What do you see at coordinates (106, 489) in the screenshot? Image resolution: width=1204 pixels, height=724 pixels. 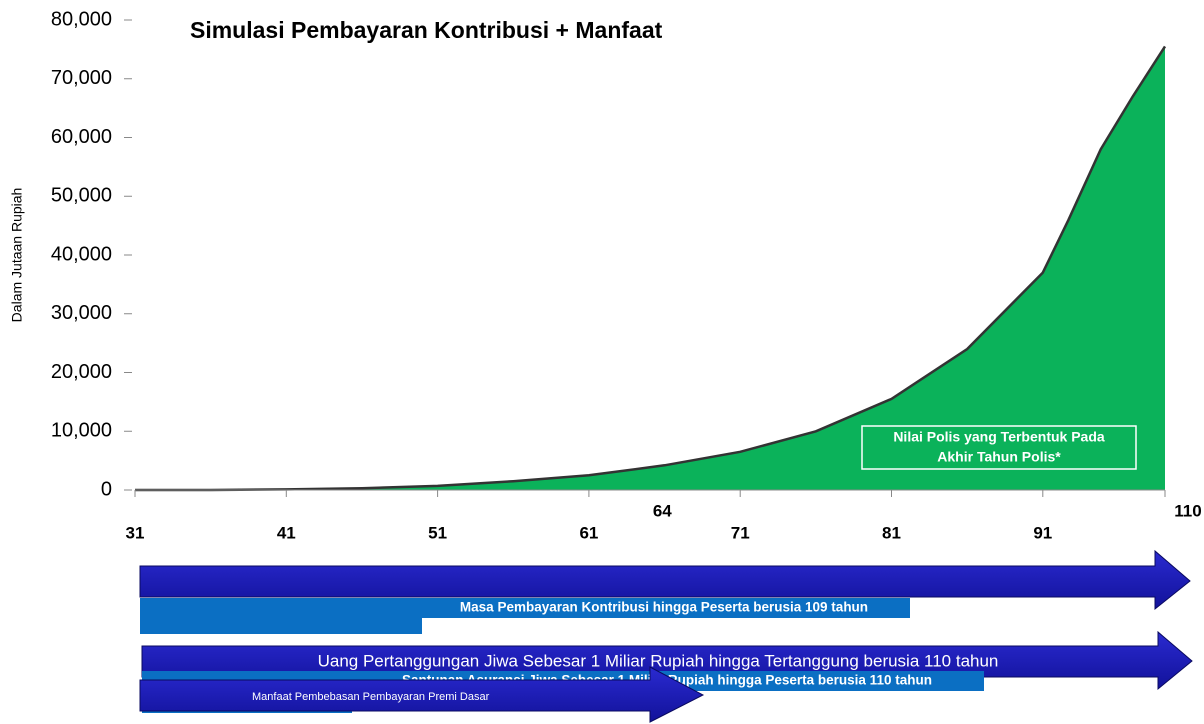 I see `y-tick-label: 0` at bounding box center [106, 489].